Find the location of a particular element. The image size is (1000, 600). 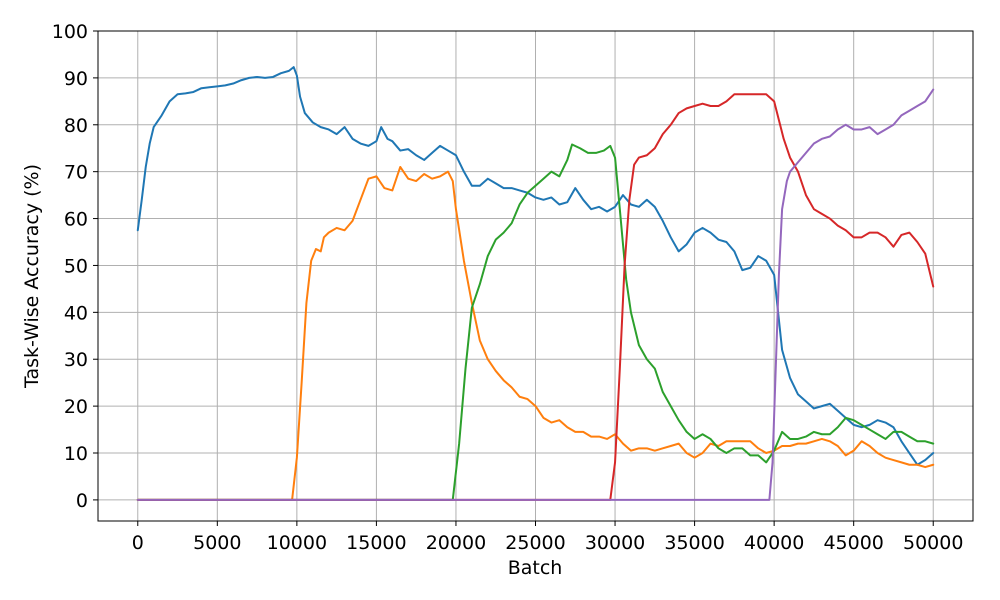

x-tick-label: 30000 is located at coordinates (615, 543).